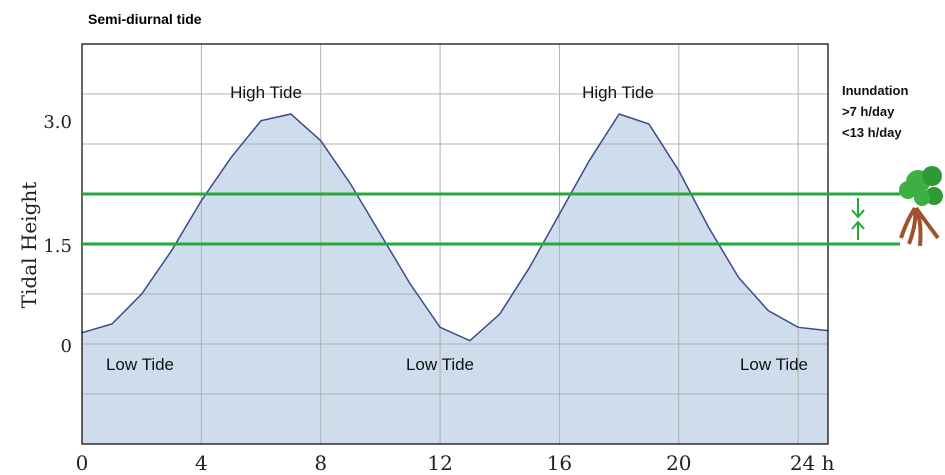 The image size is (945, 475). I want to click on chart-title: Semi-diurnal tide, so click(145, 19).